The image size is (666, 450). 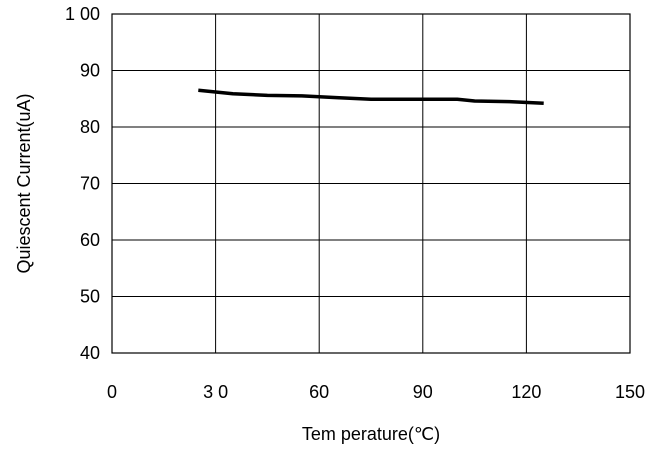 I want to click on y-axis-label: Quiescent Current(uA), so click(x=24, y=183).